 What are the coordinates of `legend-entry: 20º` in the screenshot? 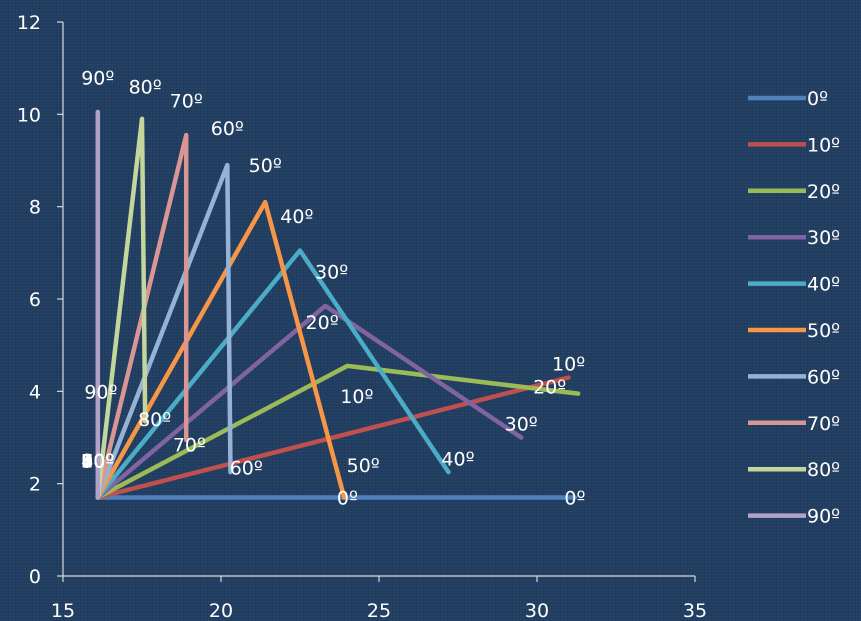 It's located at (823, 192).